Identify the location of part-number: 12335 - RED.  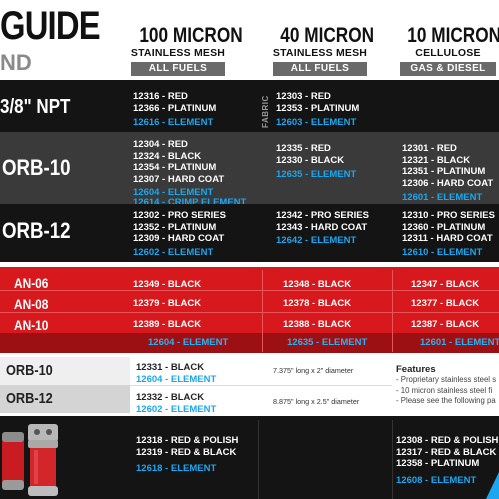
(303, 148).